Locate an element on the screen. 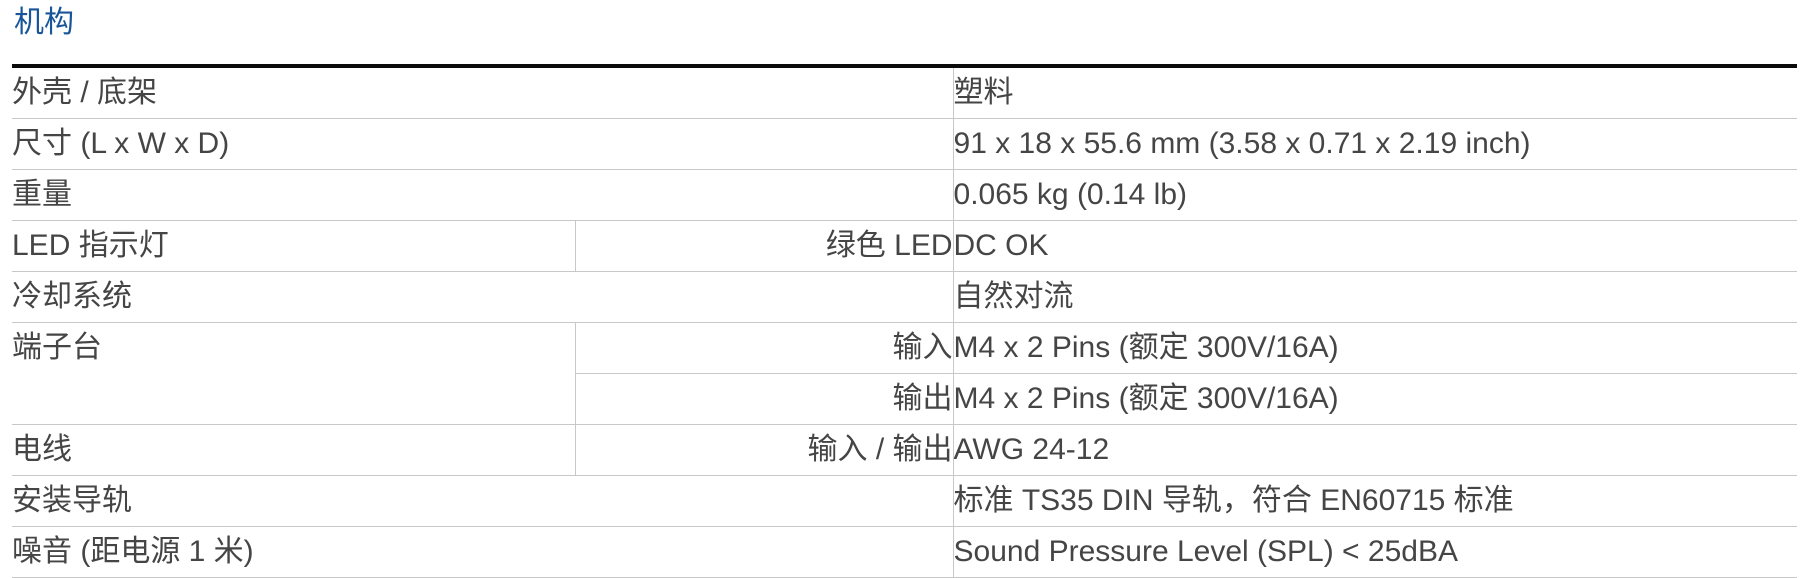 This screenshot has width=1808, height=578. spec-row-cooling: 冷却系统 自然对流 is located at coordinates (904, 297).